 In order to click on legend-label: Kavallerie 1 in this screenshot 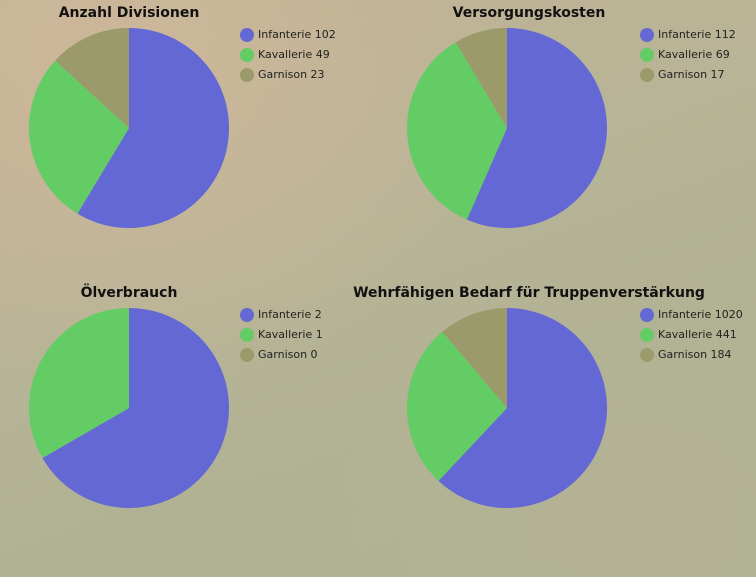, I will do `click(290, 334)`.